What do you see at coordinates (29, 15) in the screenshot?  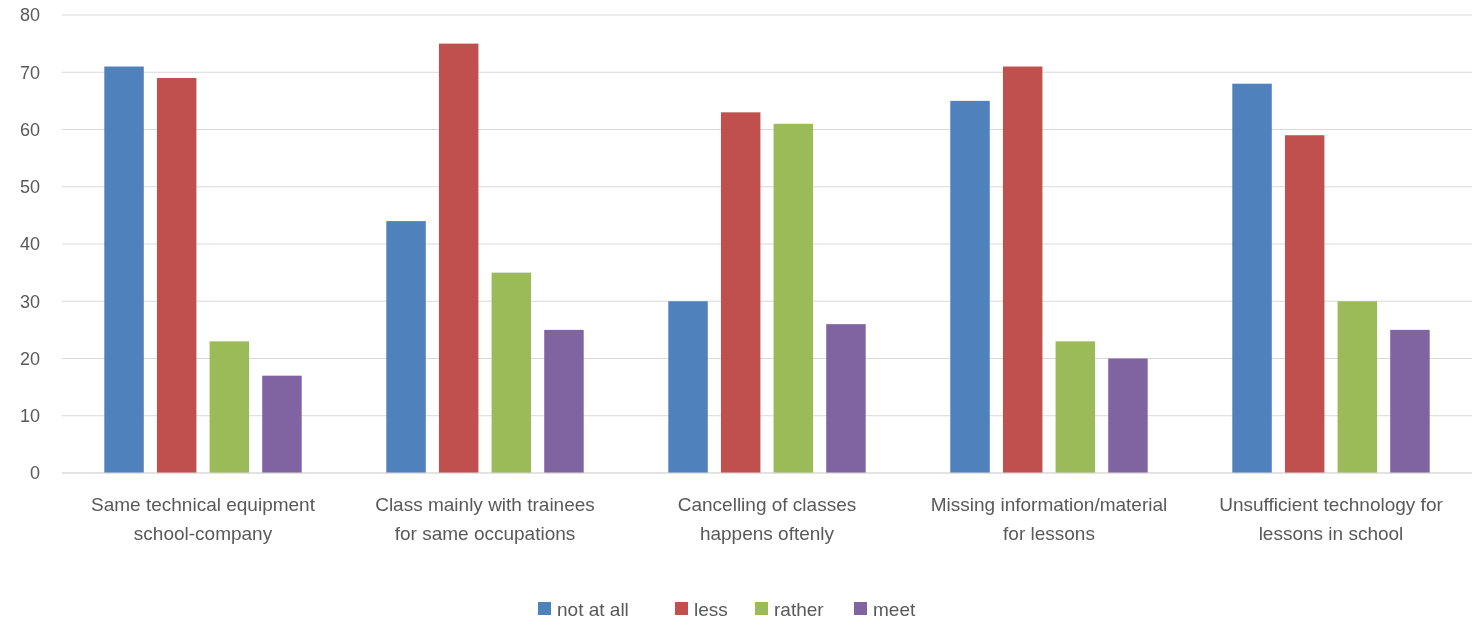 I see `y-tick-label: 80` at bounding box center [29, 15].